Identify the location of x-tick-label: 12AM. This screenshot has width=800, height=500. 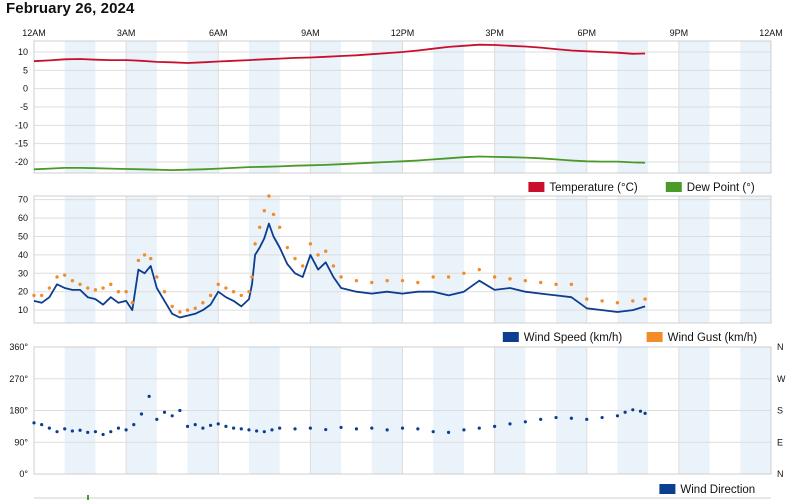
(34, 33).